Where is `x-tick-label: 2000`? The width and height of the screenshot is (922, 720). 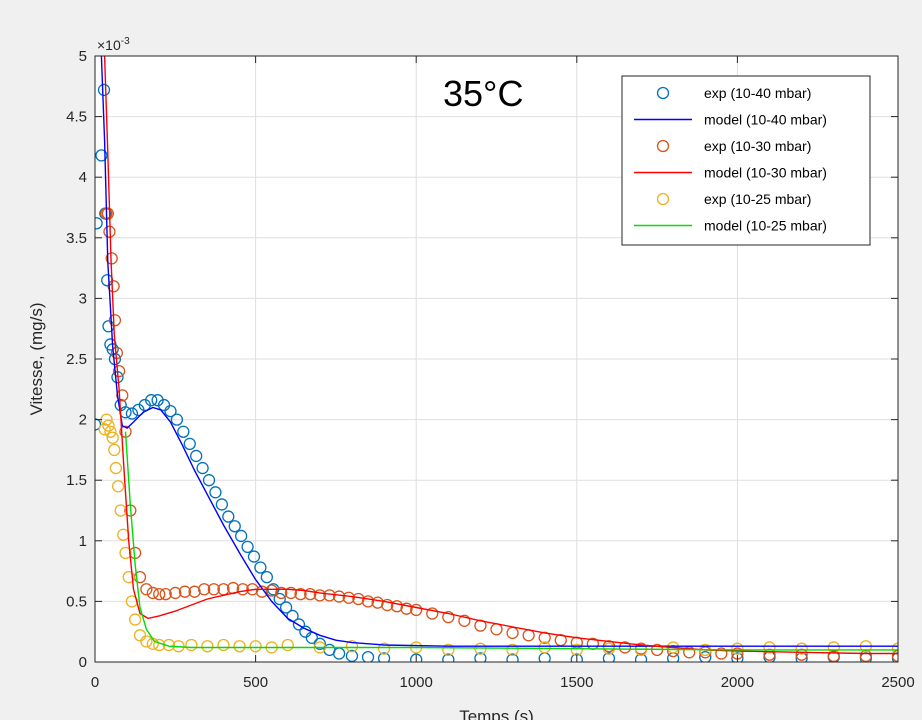
x-tick-label: 2000 is located at coordinates (737, 682).